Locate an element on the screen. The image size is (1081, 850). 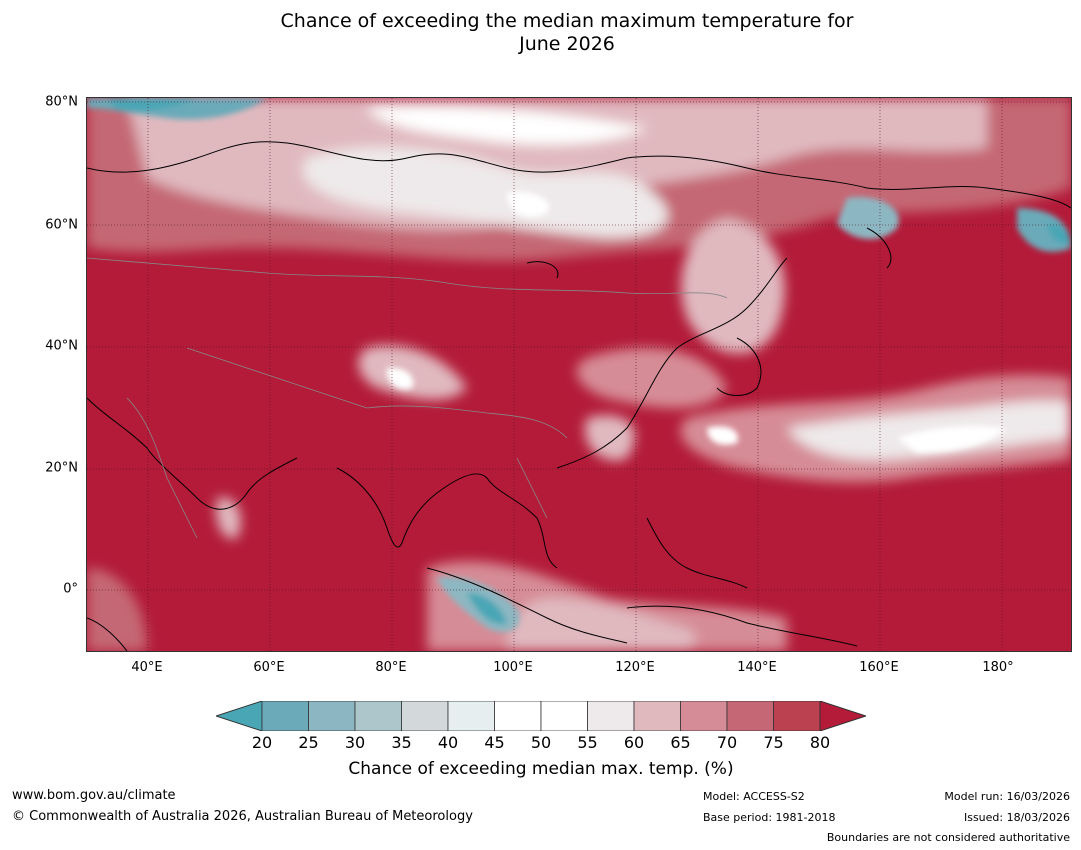
lat-label-40n: 40°N is located at coordinates (61, 346).